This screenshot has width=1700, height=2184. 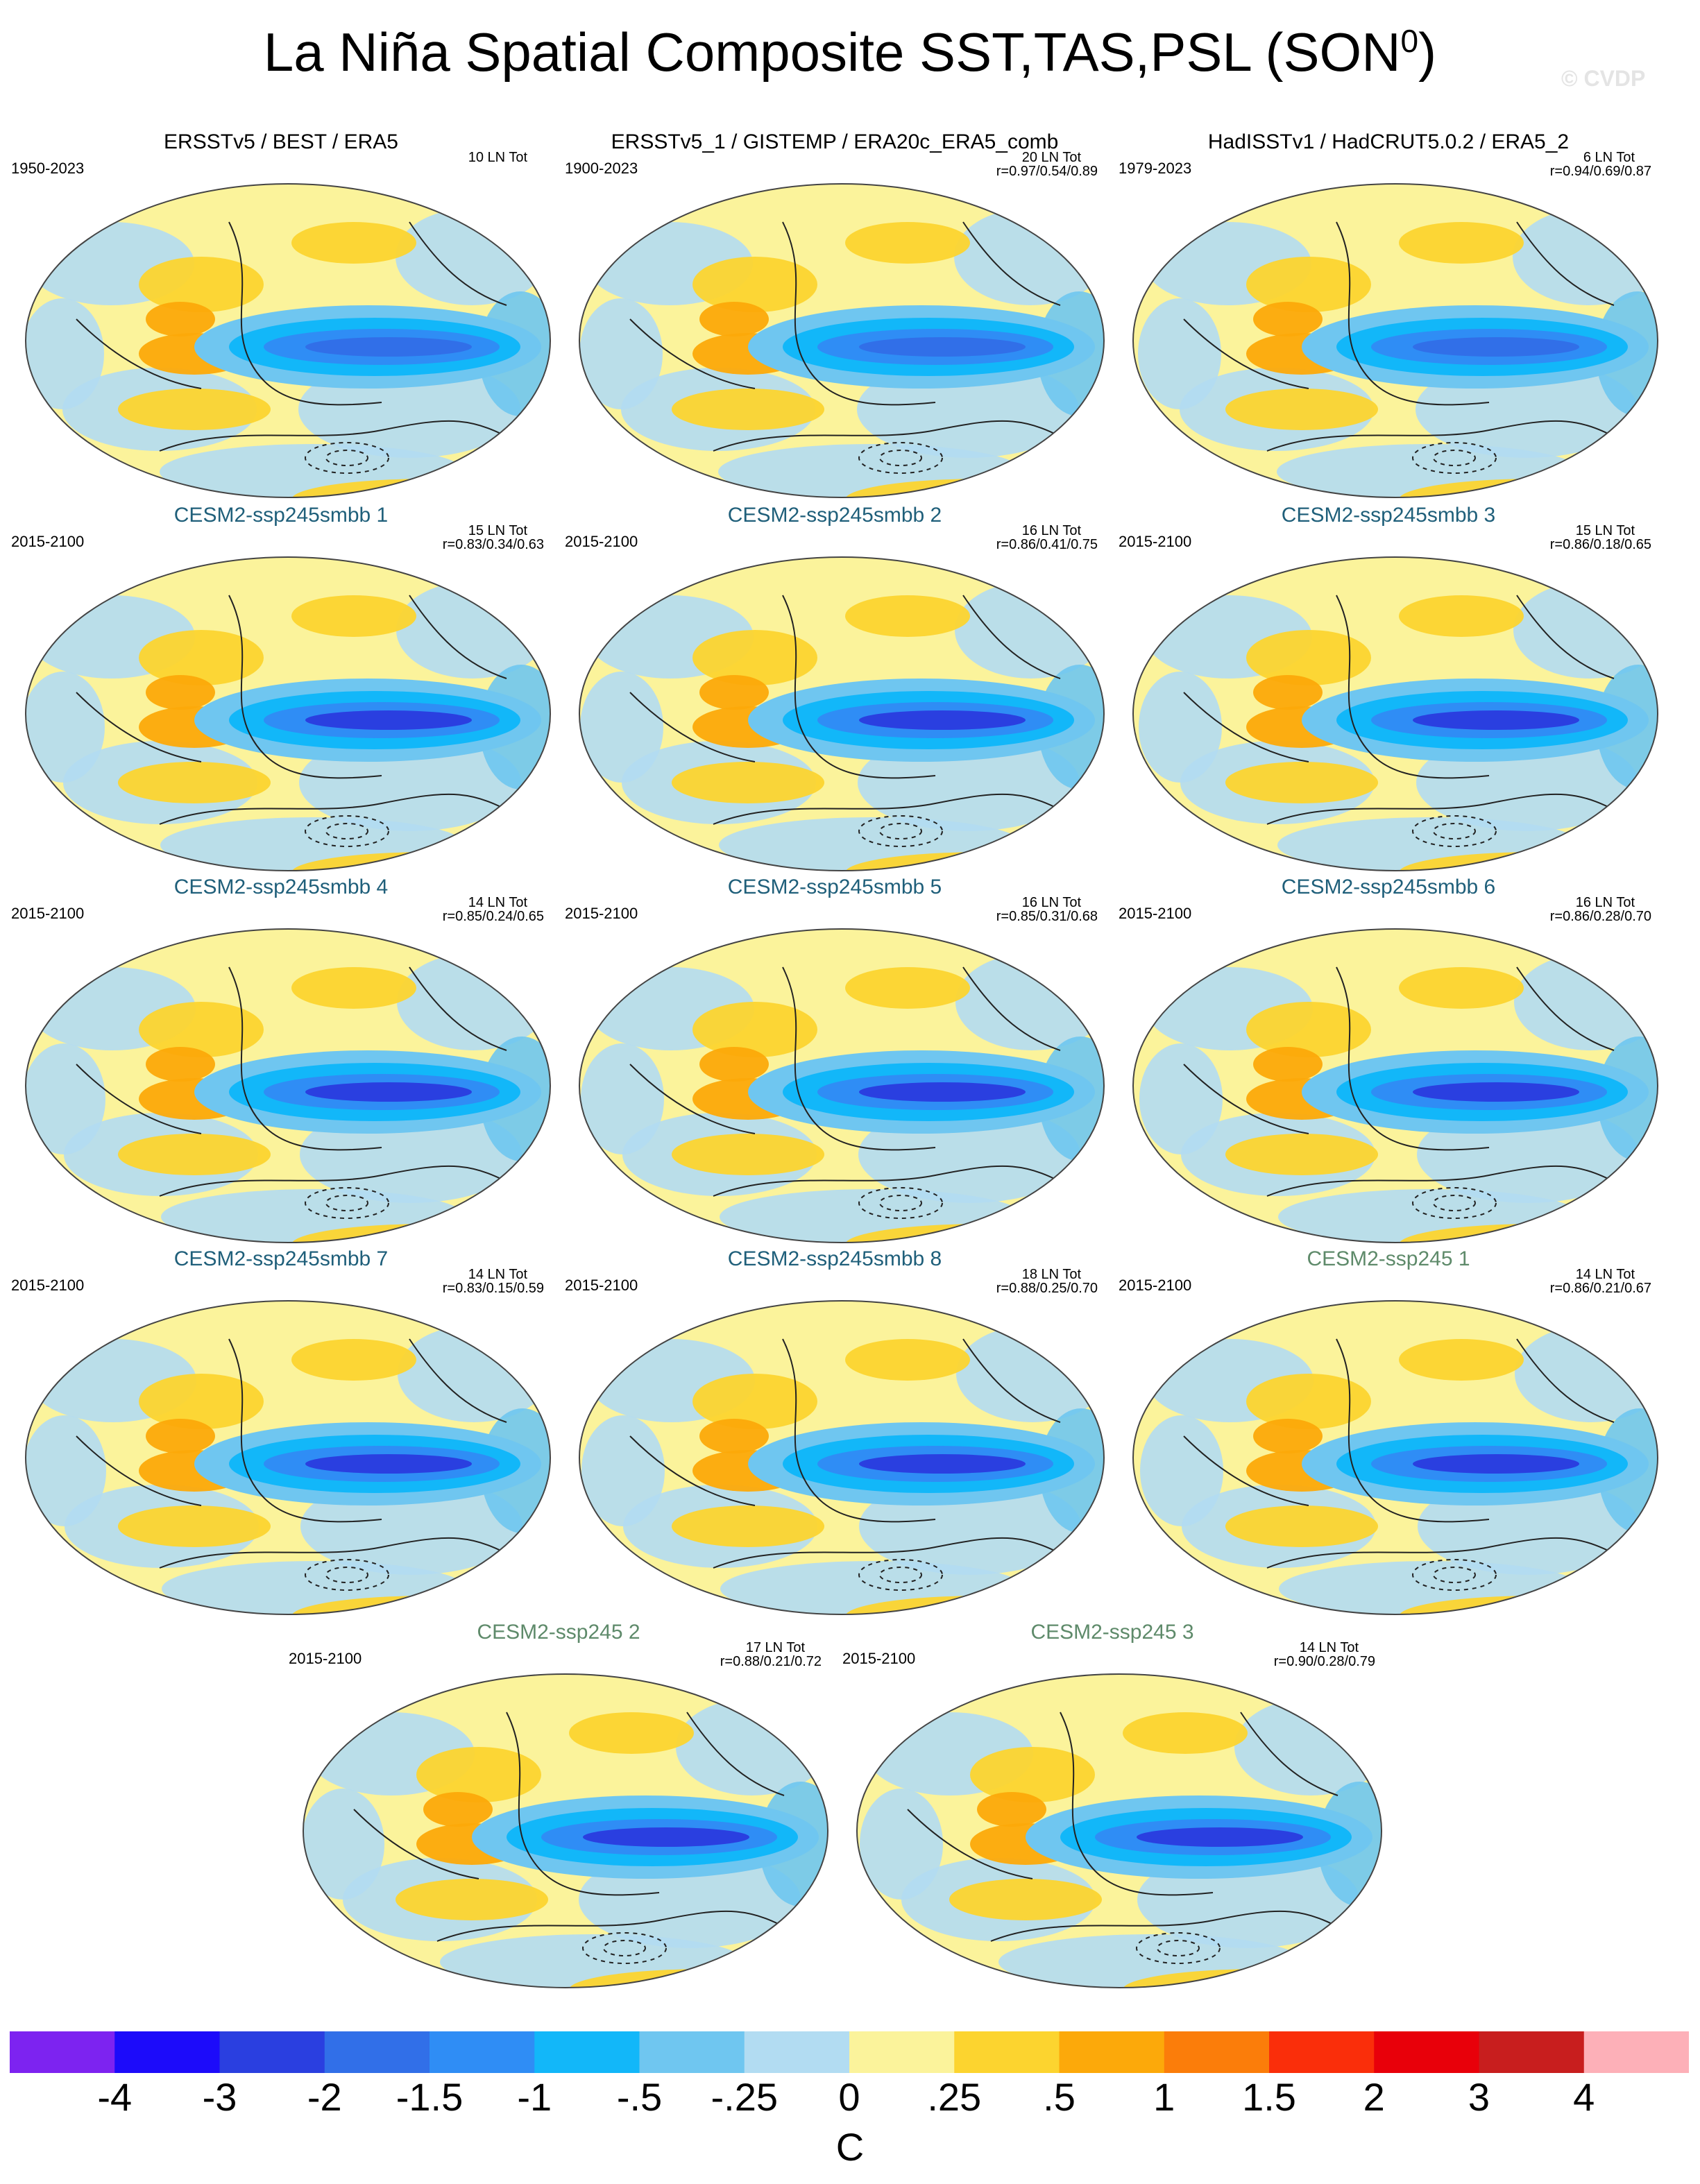 What do you see at coordinates (1324, 1661) in the screenshot?
I see `panel-correlation: r=0.90/0.28/0.79` at bounding box center [1324, 1661].